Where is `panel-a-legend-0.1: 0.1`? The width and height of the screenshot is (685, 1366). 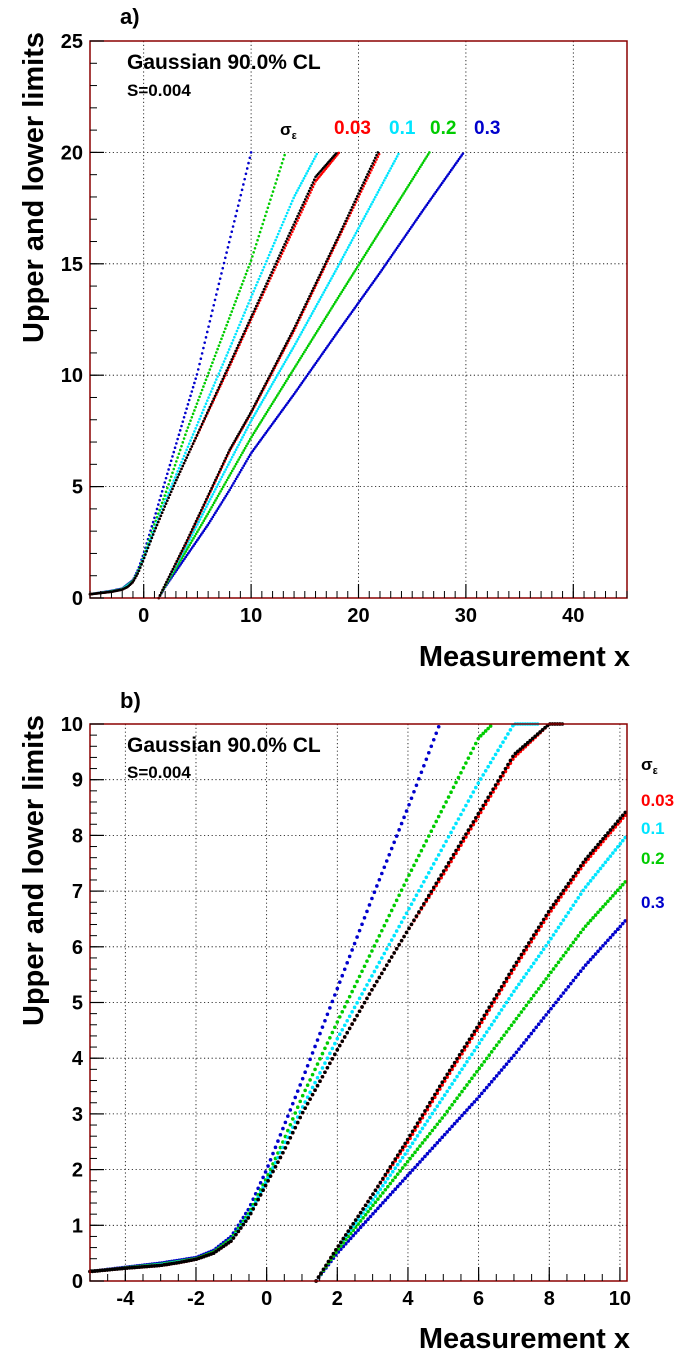 panel-a-legend-0.1: 0.1 is located at coordinates (402, 128).